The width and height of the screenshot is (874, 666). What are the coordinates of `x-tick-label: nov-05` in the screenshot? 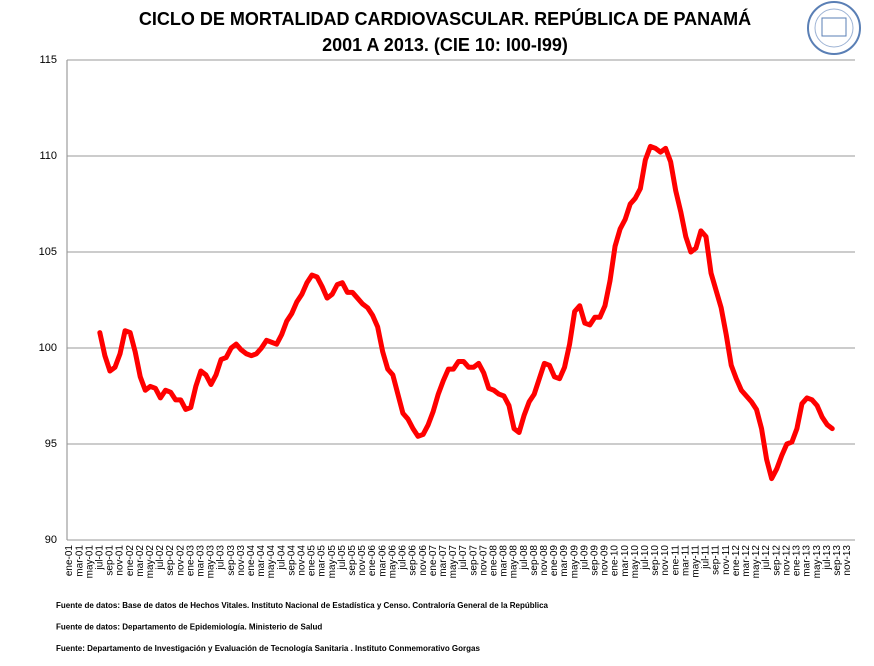 It's located at (362, 560).